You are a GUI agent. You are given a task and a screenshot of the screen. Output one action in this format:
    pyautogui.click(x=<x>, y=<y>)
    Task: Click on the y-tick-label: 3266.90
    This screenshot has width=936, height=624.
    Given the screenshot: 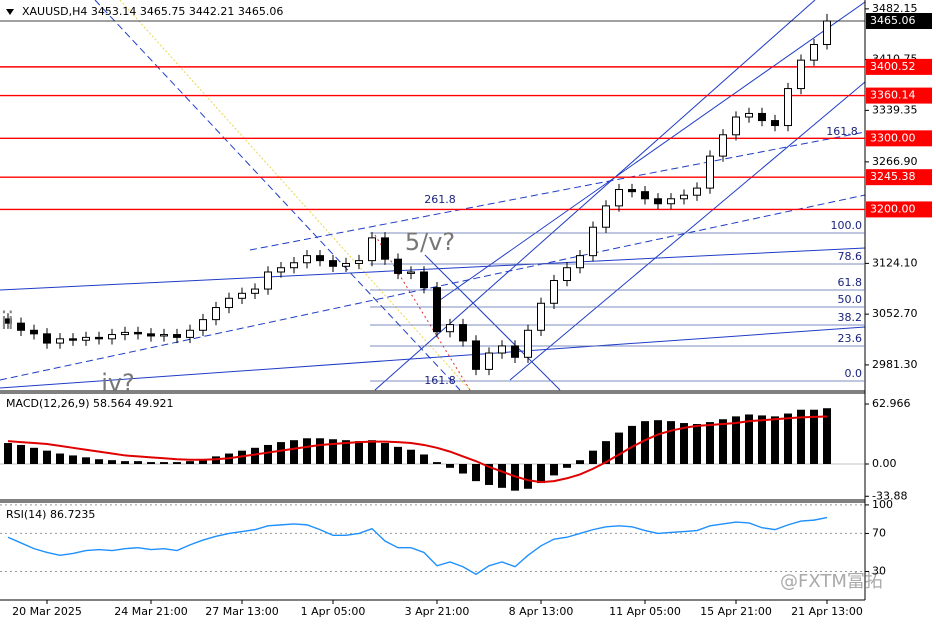 What is the action you would take?
    pyautogui.click(x=895, y=161)
    